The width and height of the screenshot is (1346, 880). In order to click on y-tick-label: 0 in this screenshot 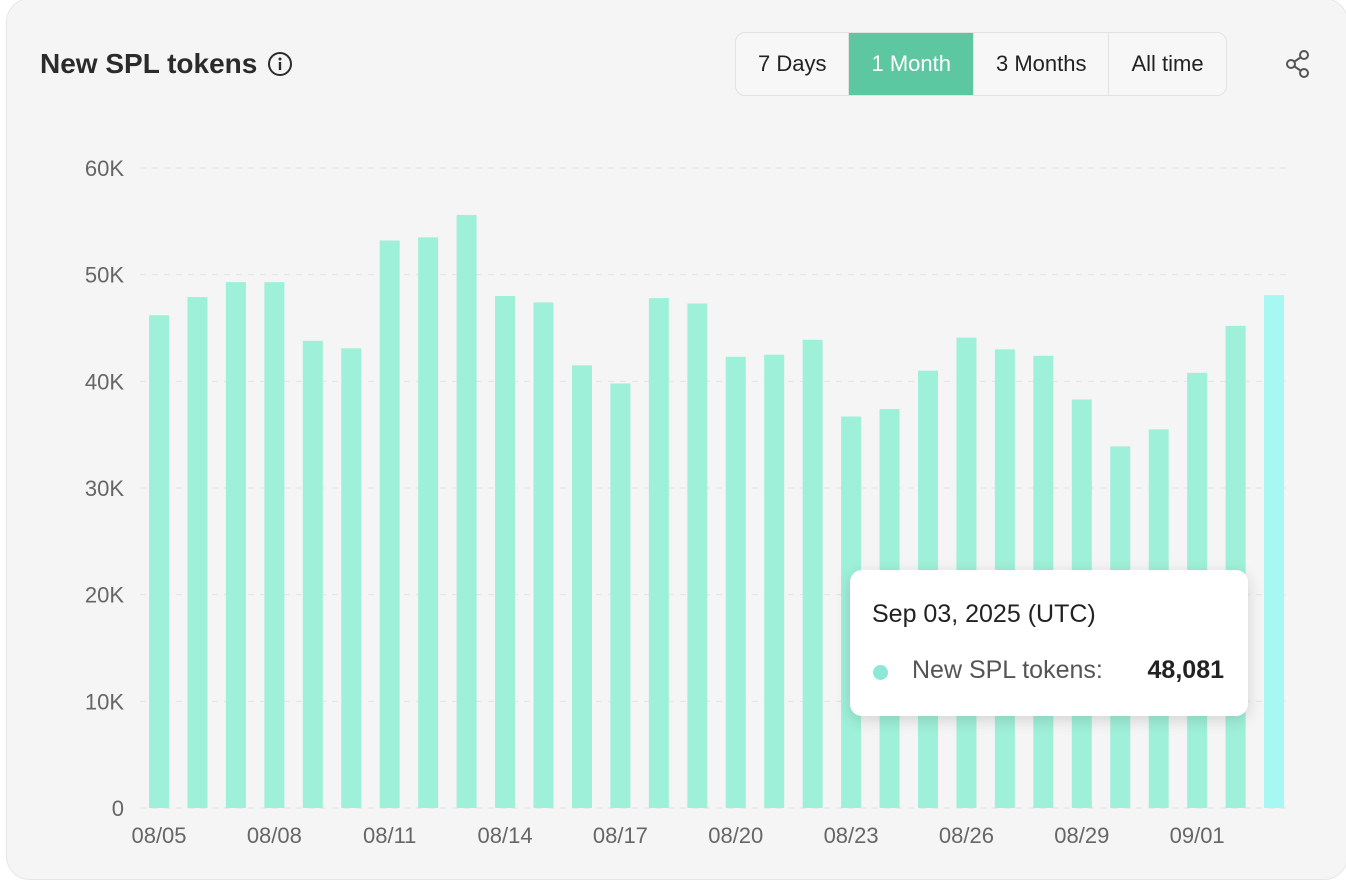, I will do `click(118, 808)`.